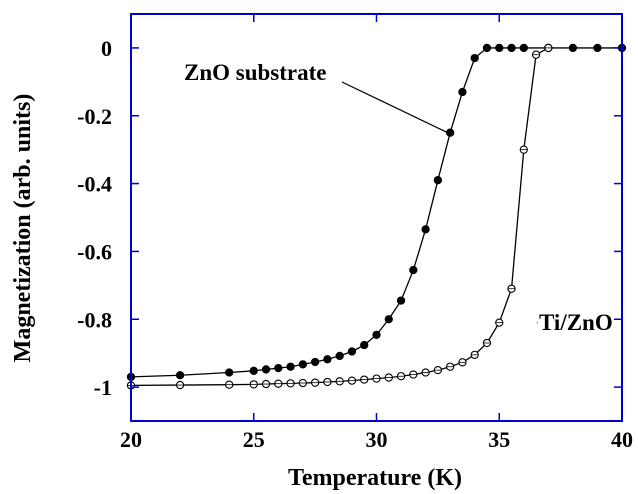 Image resolution: width=638 pixels, height=494 pixels. What do you see at coordinates (255, 72) in the screenshot?
I see `annotation-zno-substrate: ZnO substrate` at bounding box center [255, 72].